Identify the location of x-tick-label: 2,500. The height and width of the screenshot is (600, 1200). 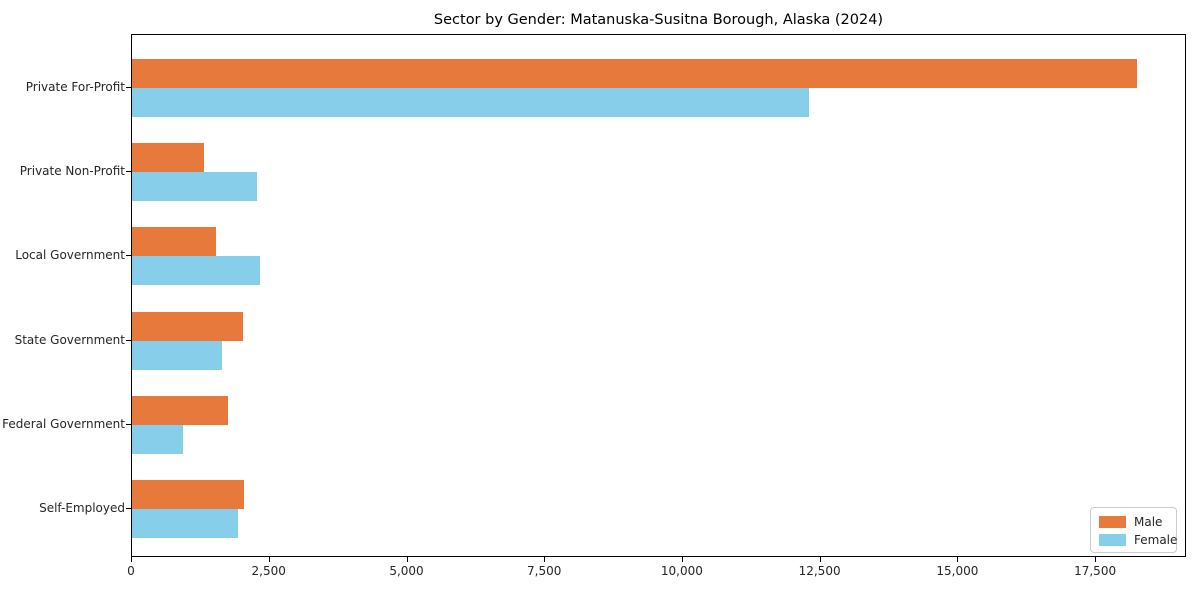
(268, 571).